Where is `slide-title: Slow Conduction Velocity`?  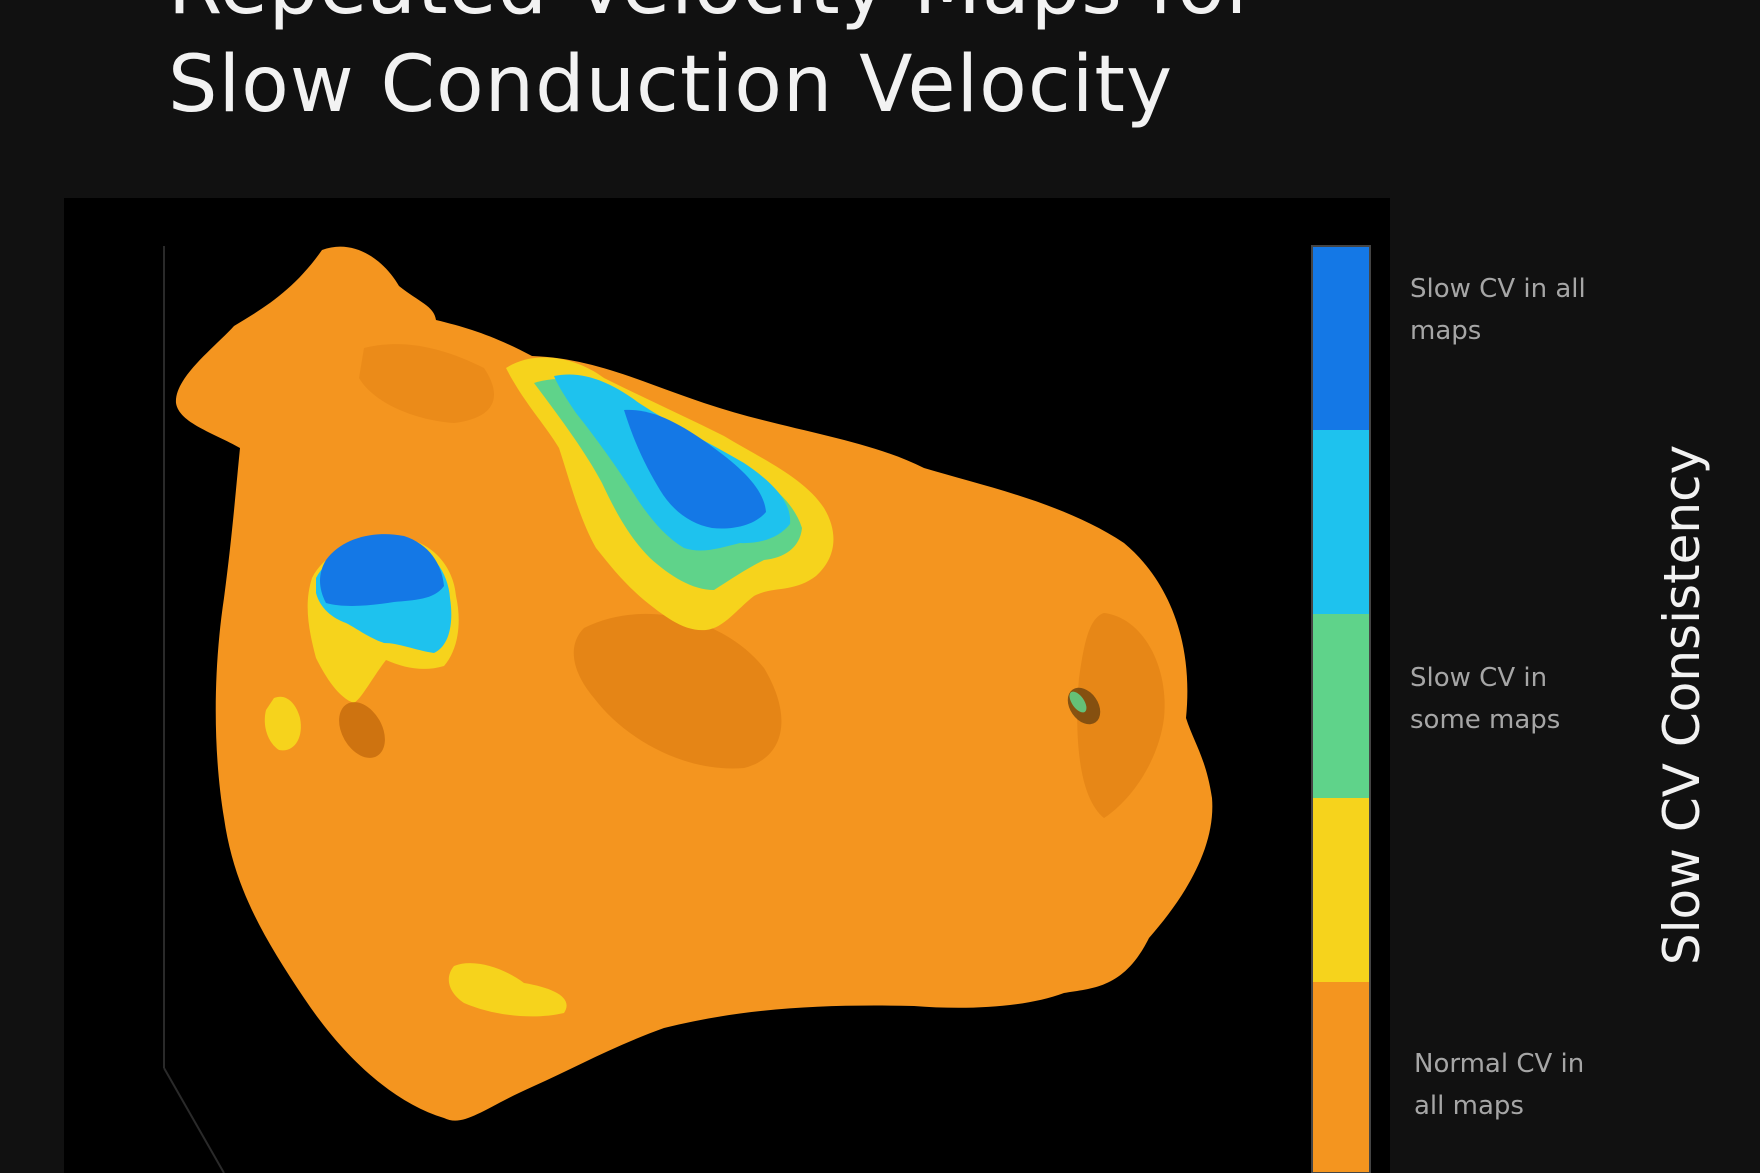 slide-title: Slow Conduction Velocity is located at coordinates (671, 85).